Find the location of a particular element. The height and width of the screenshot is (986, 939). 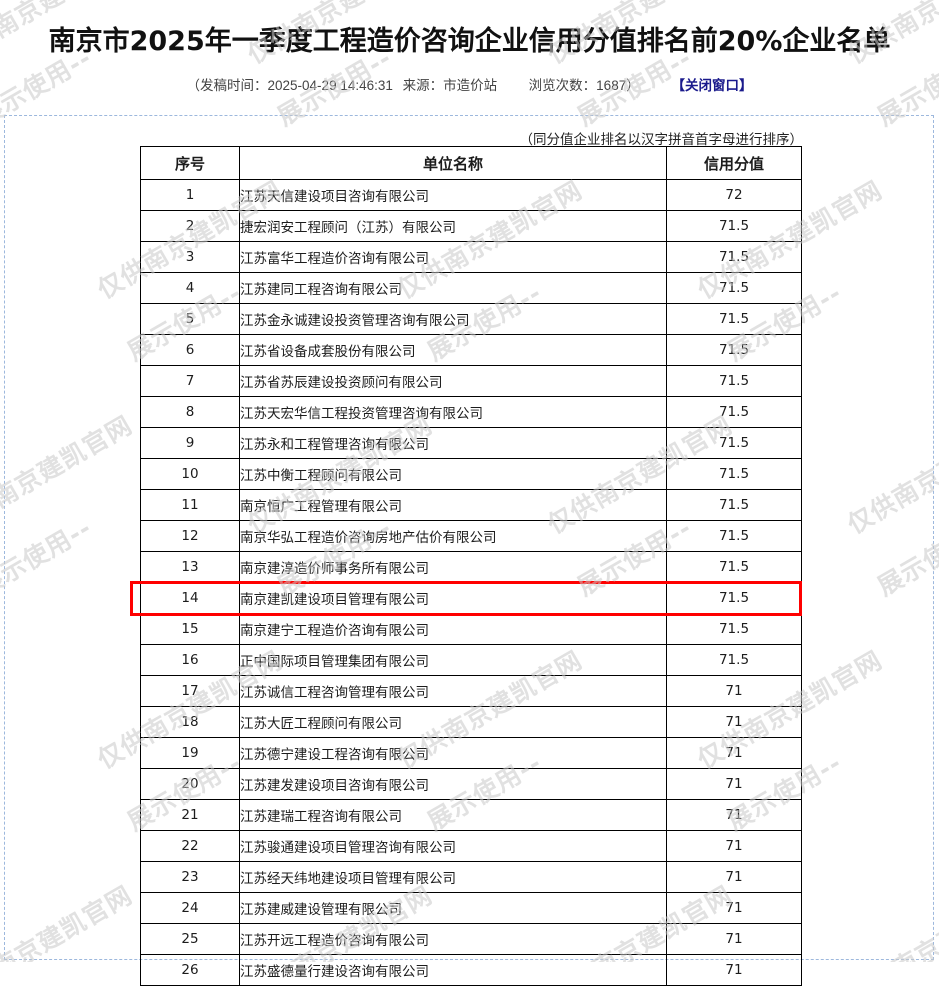

cell-company-name: 江苏诚信工程咨询管理有限公司 is located at coordinates (453, 691).